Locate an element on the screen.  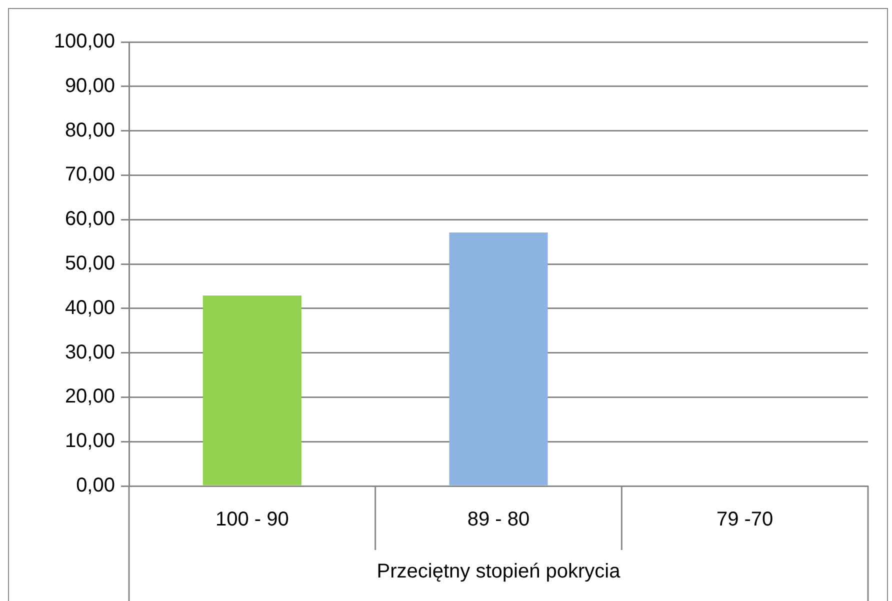
y-tick-label: 30,00 is located at coordinates (89, 352).